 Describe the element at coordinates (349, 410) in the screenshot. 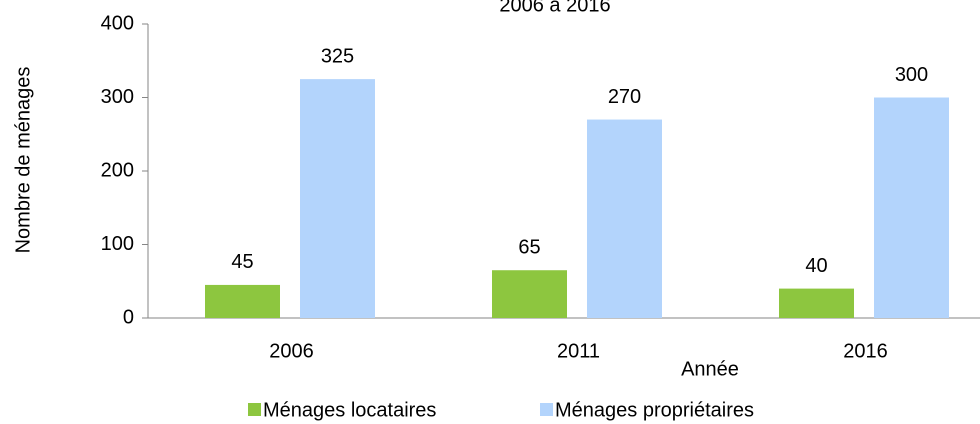

I see `legend-label: Ménages locataires` at that location.